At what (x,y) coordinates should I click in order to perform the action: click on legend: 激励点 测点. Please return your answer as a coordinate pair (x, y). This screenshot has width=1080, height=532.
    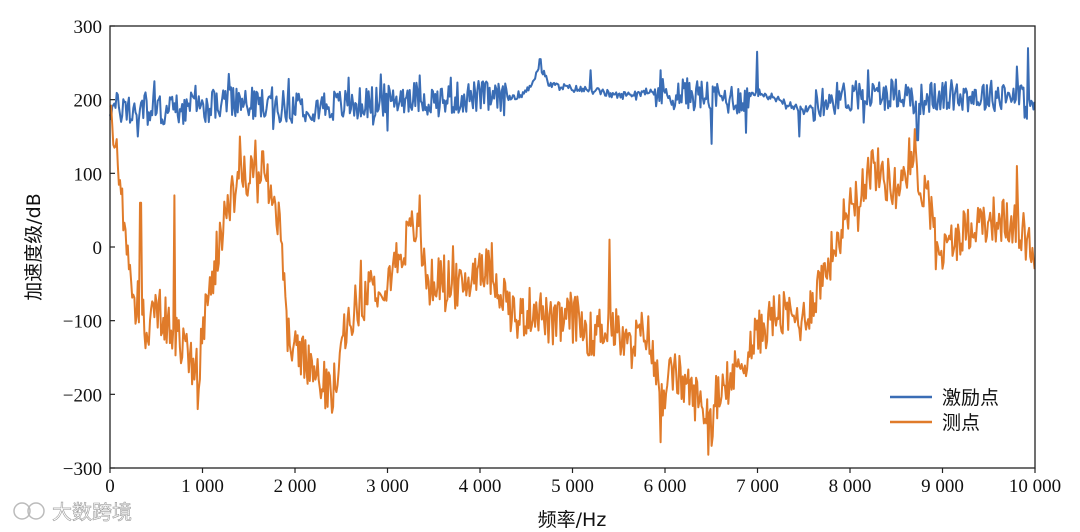
    Looking at the image, I should click on (944, 410).